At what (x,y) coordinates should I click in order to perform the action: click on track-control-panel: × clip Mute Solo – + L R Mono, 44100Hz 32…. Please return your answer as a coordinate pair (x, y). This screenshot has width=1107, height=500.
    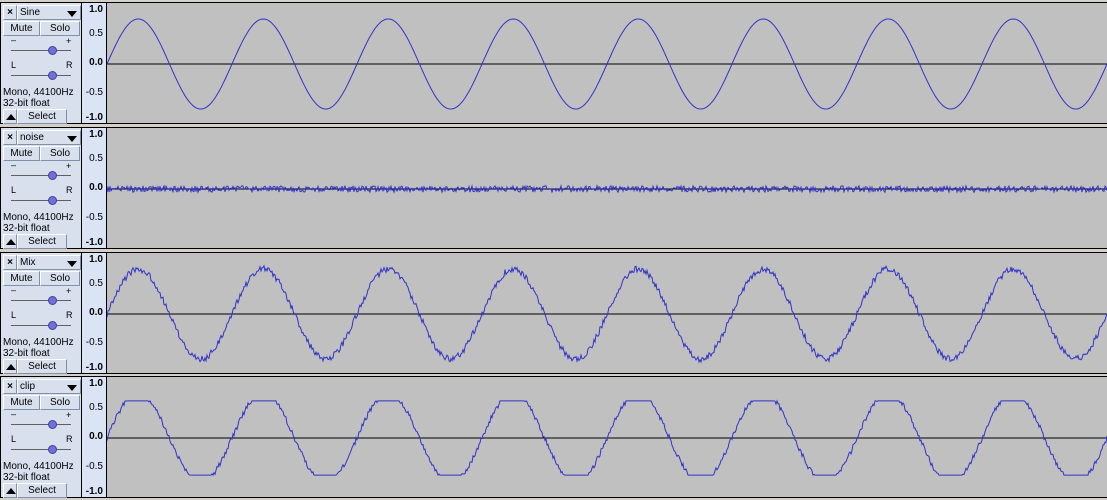
    Looking at the image, I should click on (41, 437).